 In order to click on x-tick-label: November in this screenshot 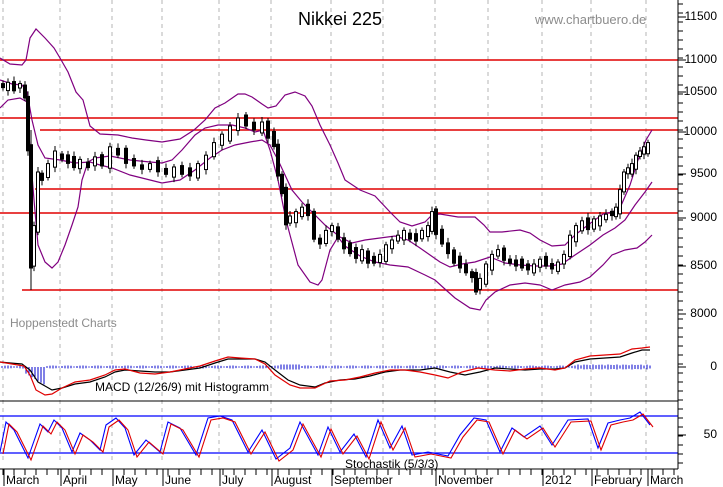, I will do `click(466, 480)`.